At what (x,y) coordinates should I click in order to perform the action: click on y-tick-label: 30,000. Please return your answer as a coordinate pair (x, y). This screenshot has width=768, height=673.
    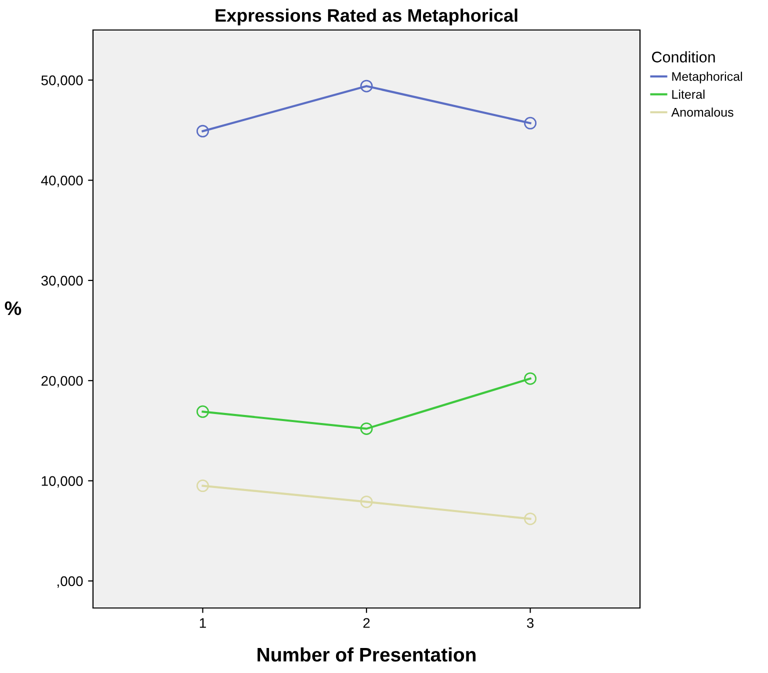
    Looking at the image, I should click on (62, 282).